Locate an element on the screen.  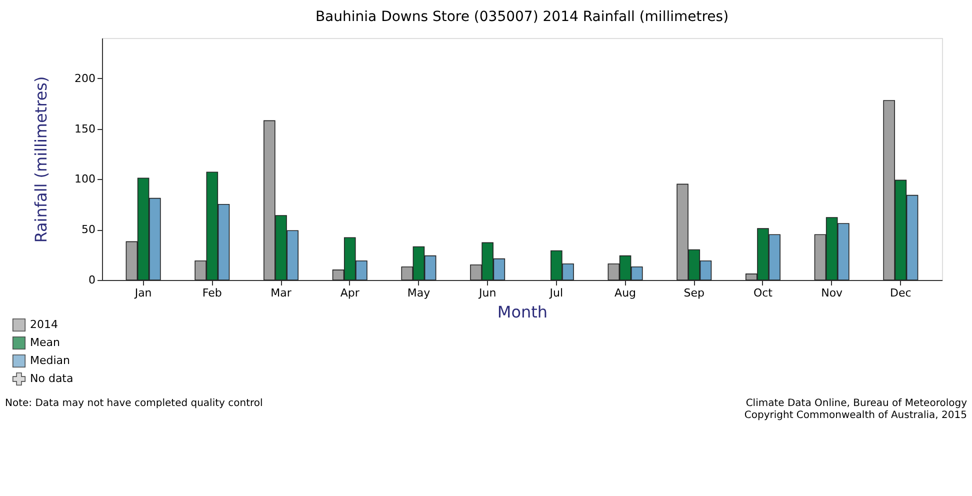
x-tick-label: Jun is located at coordinates (487, 293).